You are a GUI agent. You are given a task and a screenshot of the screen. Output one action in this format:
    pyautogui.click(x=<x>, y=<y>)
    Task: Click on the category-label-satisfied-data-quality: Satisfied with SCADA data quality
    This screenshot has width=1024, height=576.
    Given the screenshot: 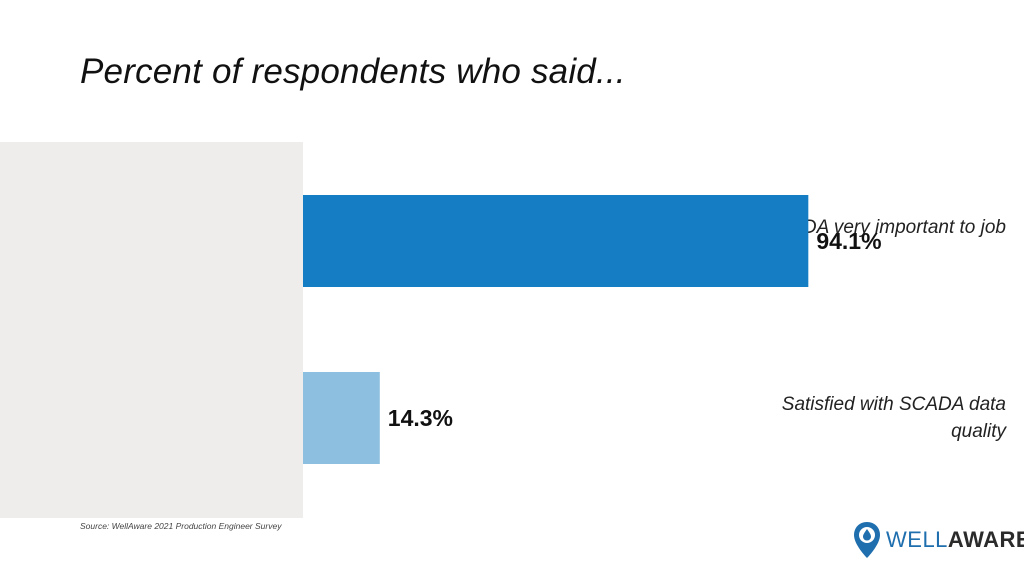 What is the action you would take?
    pyautogui.click(x=893, y=418)
    